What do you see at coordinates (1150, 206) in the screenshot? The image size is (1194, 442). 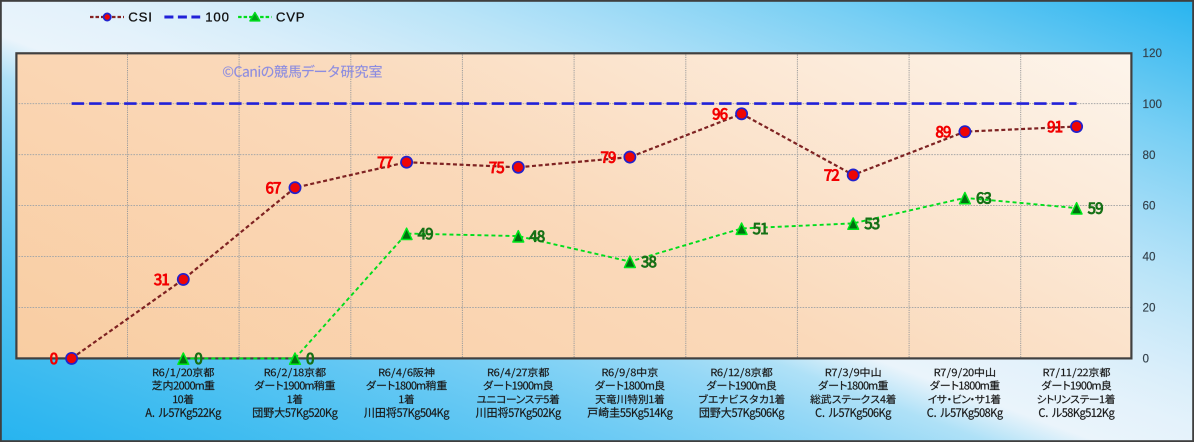 I see `svg-text: 60` at bounding box center [1150, 206].